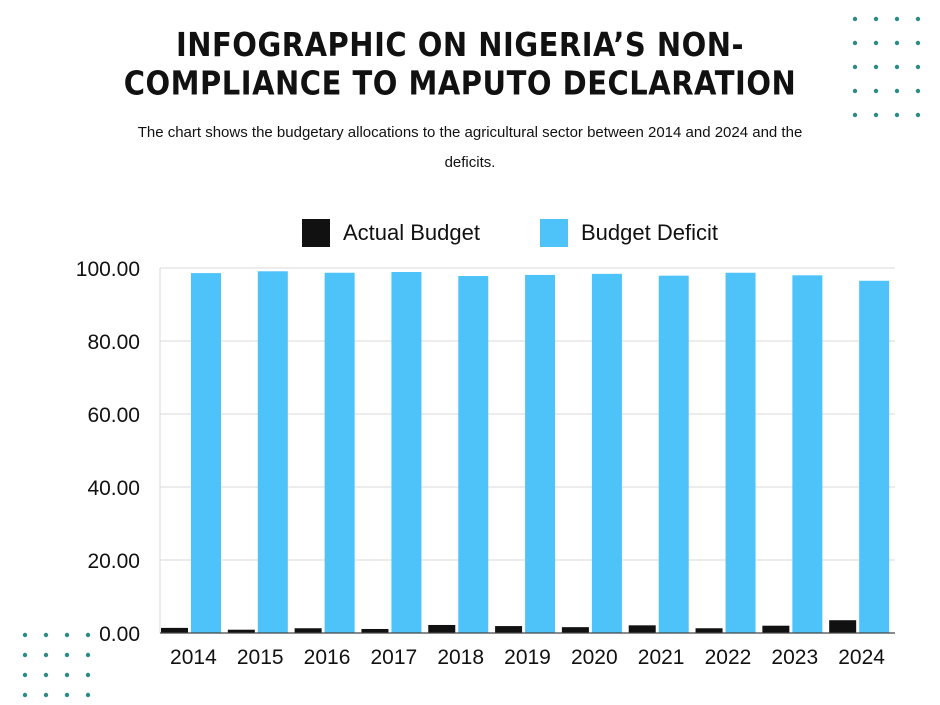  Describe the element at coordinates (886, 67) in the screenshot. I see `decorative-dots-top-right` at that location.